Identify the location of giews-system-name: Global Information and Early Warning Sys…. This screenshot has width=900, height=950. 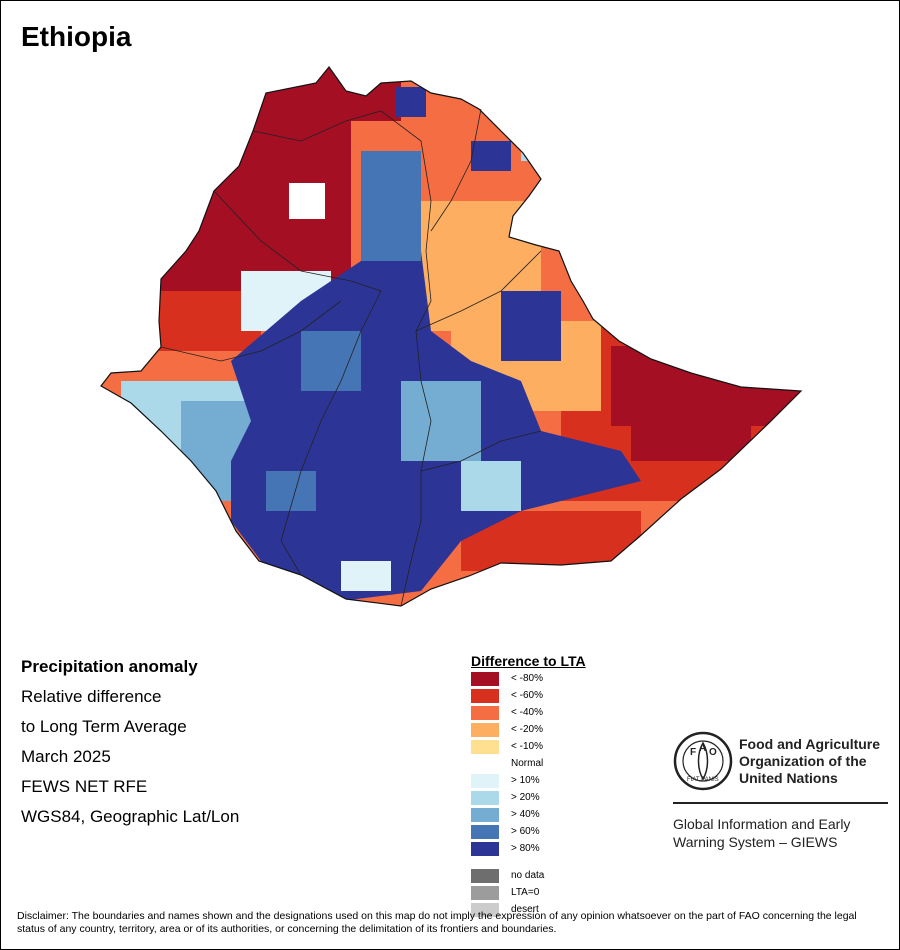
(761, 833).